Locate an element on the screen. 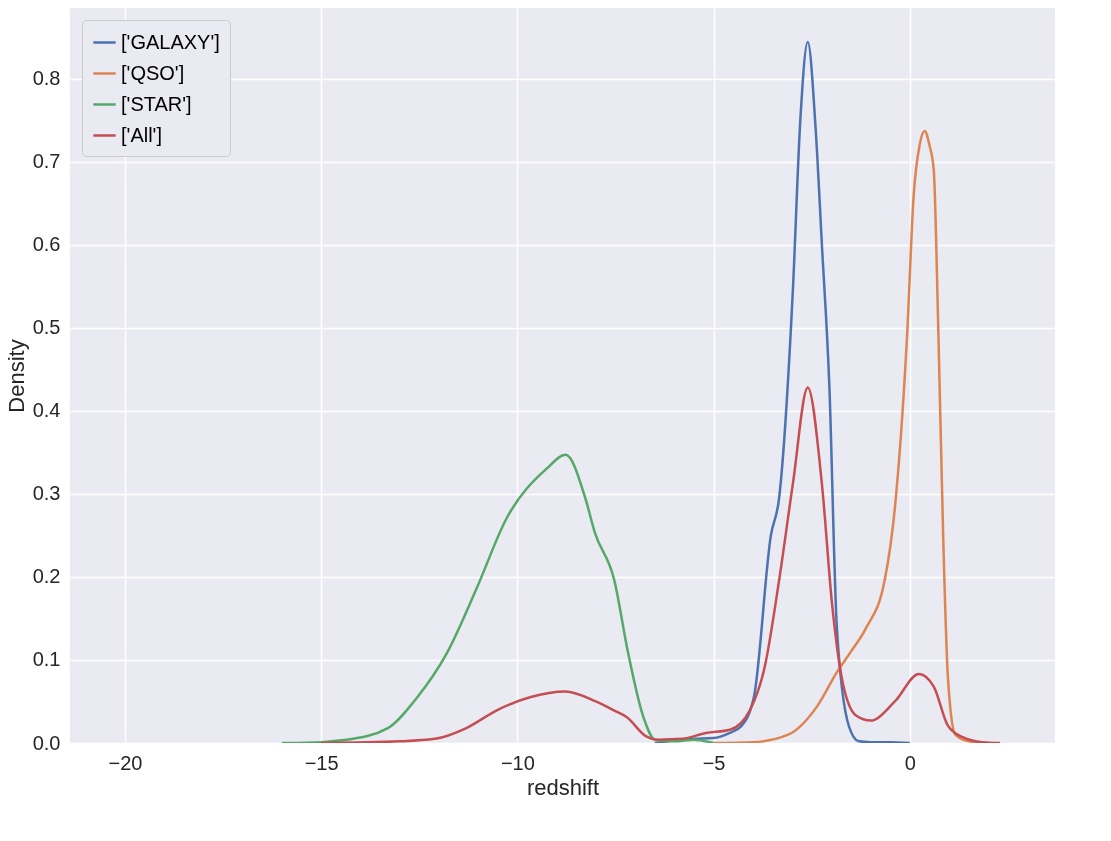  y-tick-label: 0.1 is located at coordinates (46, 659).